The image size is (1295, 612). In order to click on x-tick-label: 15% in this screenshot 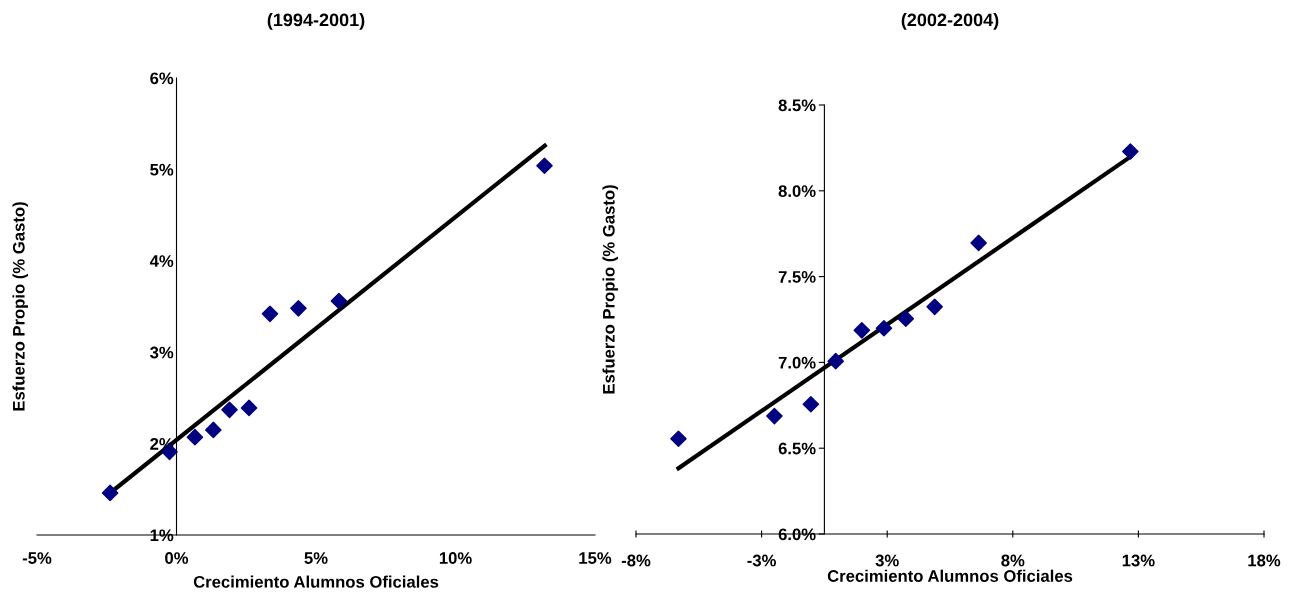, I will do `click(595, 558)`.